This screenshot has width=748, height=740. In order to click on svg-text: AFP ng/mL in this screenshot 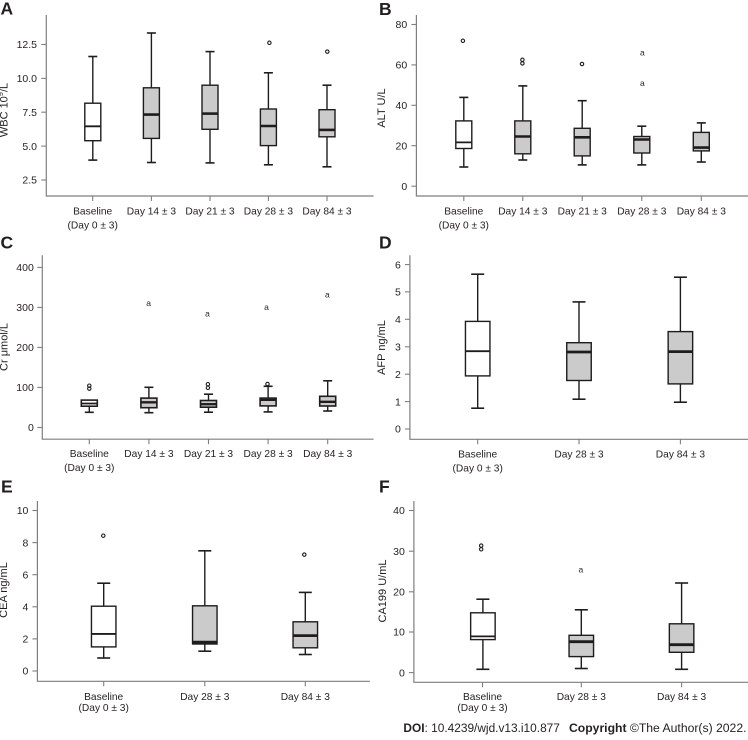, I will do `click(382, 347)`.